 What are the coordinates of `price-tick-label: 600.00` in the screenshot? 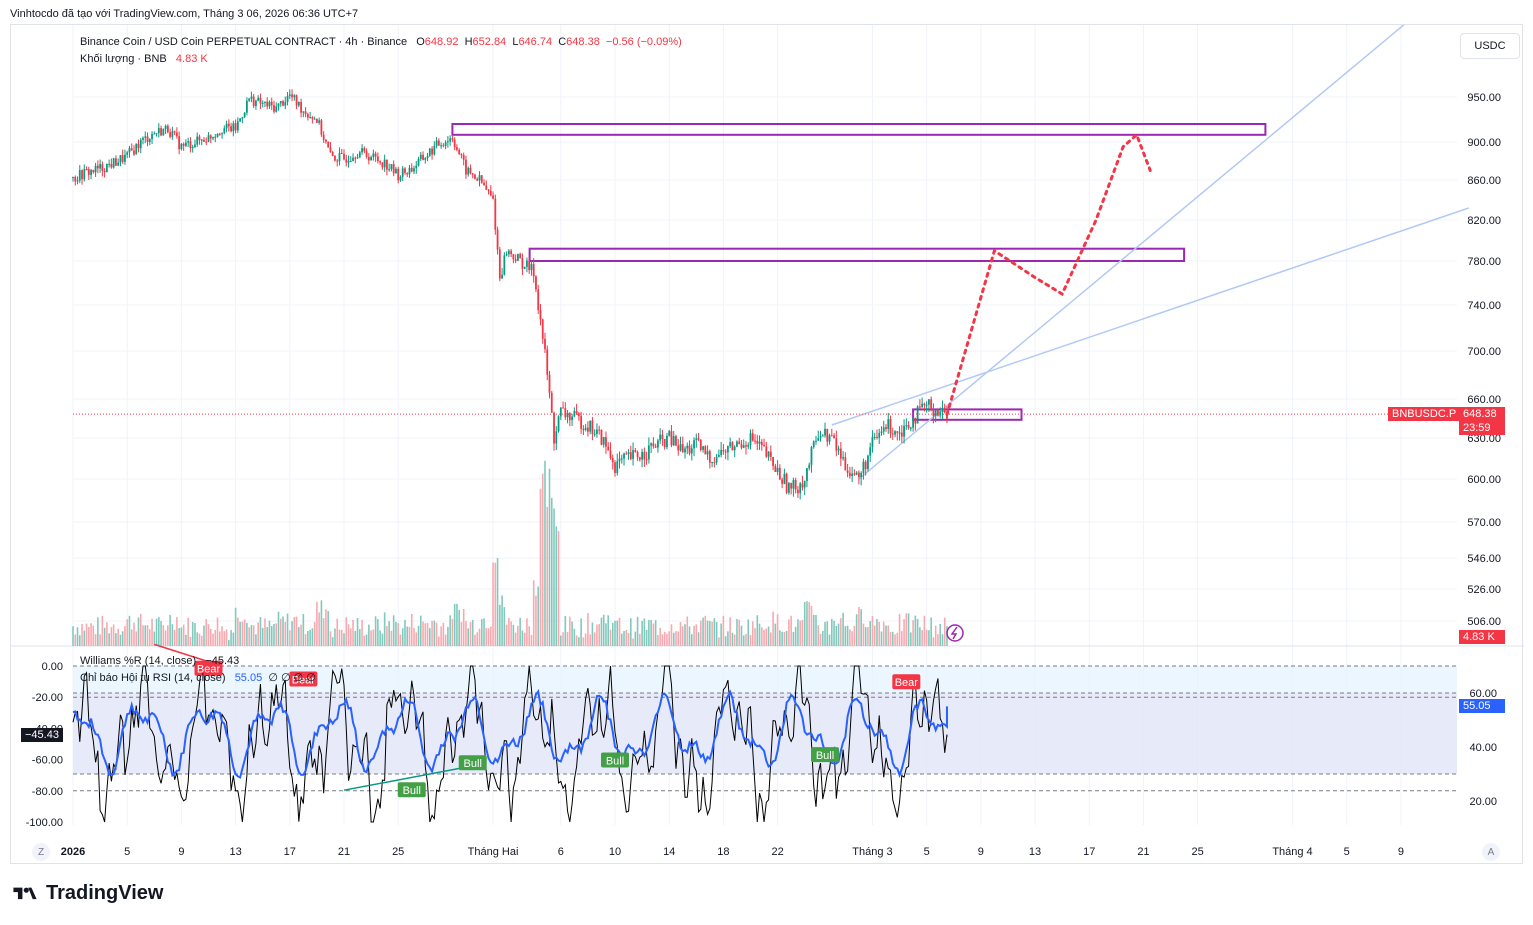 It's located at (1484, 480).